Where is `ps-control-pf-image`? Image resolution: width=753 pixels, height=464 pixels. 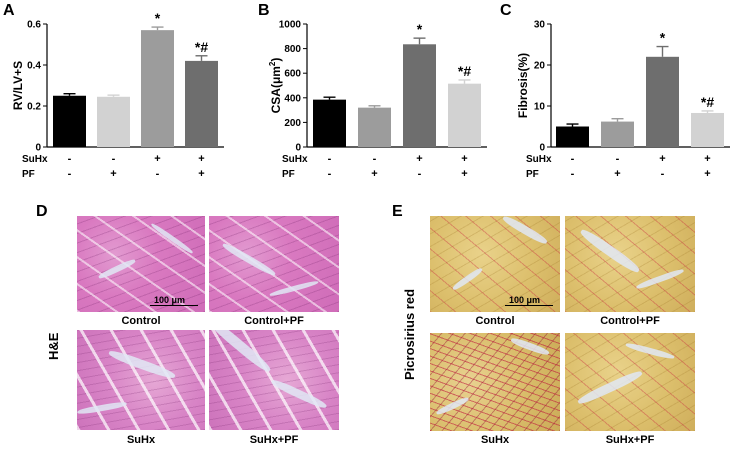 ps-control-pf-image is located at coordinates (630, 264).